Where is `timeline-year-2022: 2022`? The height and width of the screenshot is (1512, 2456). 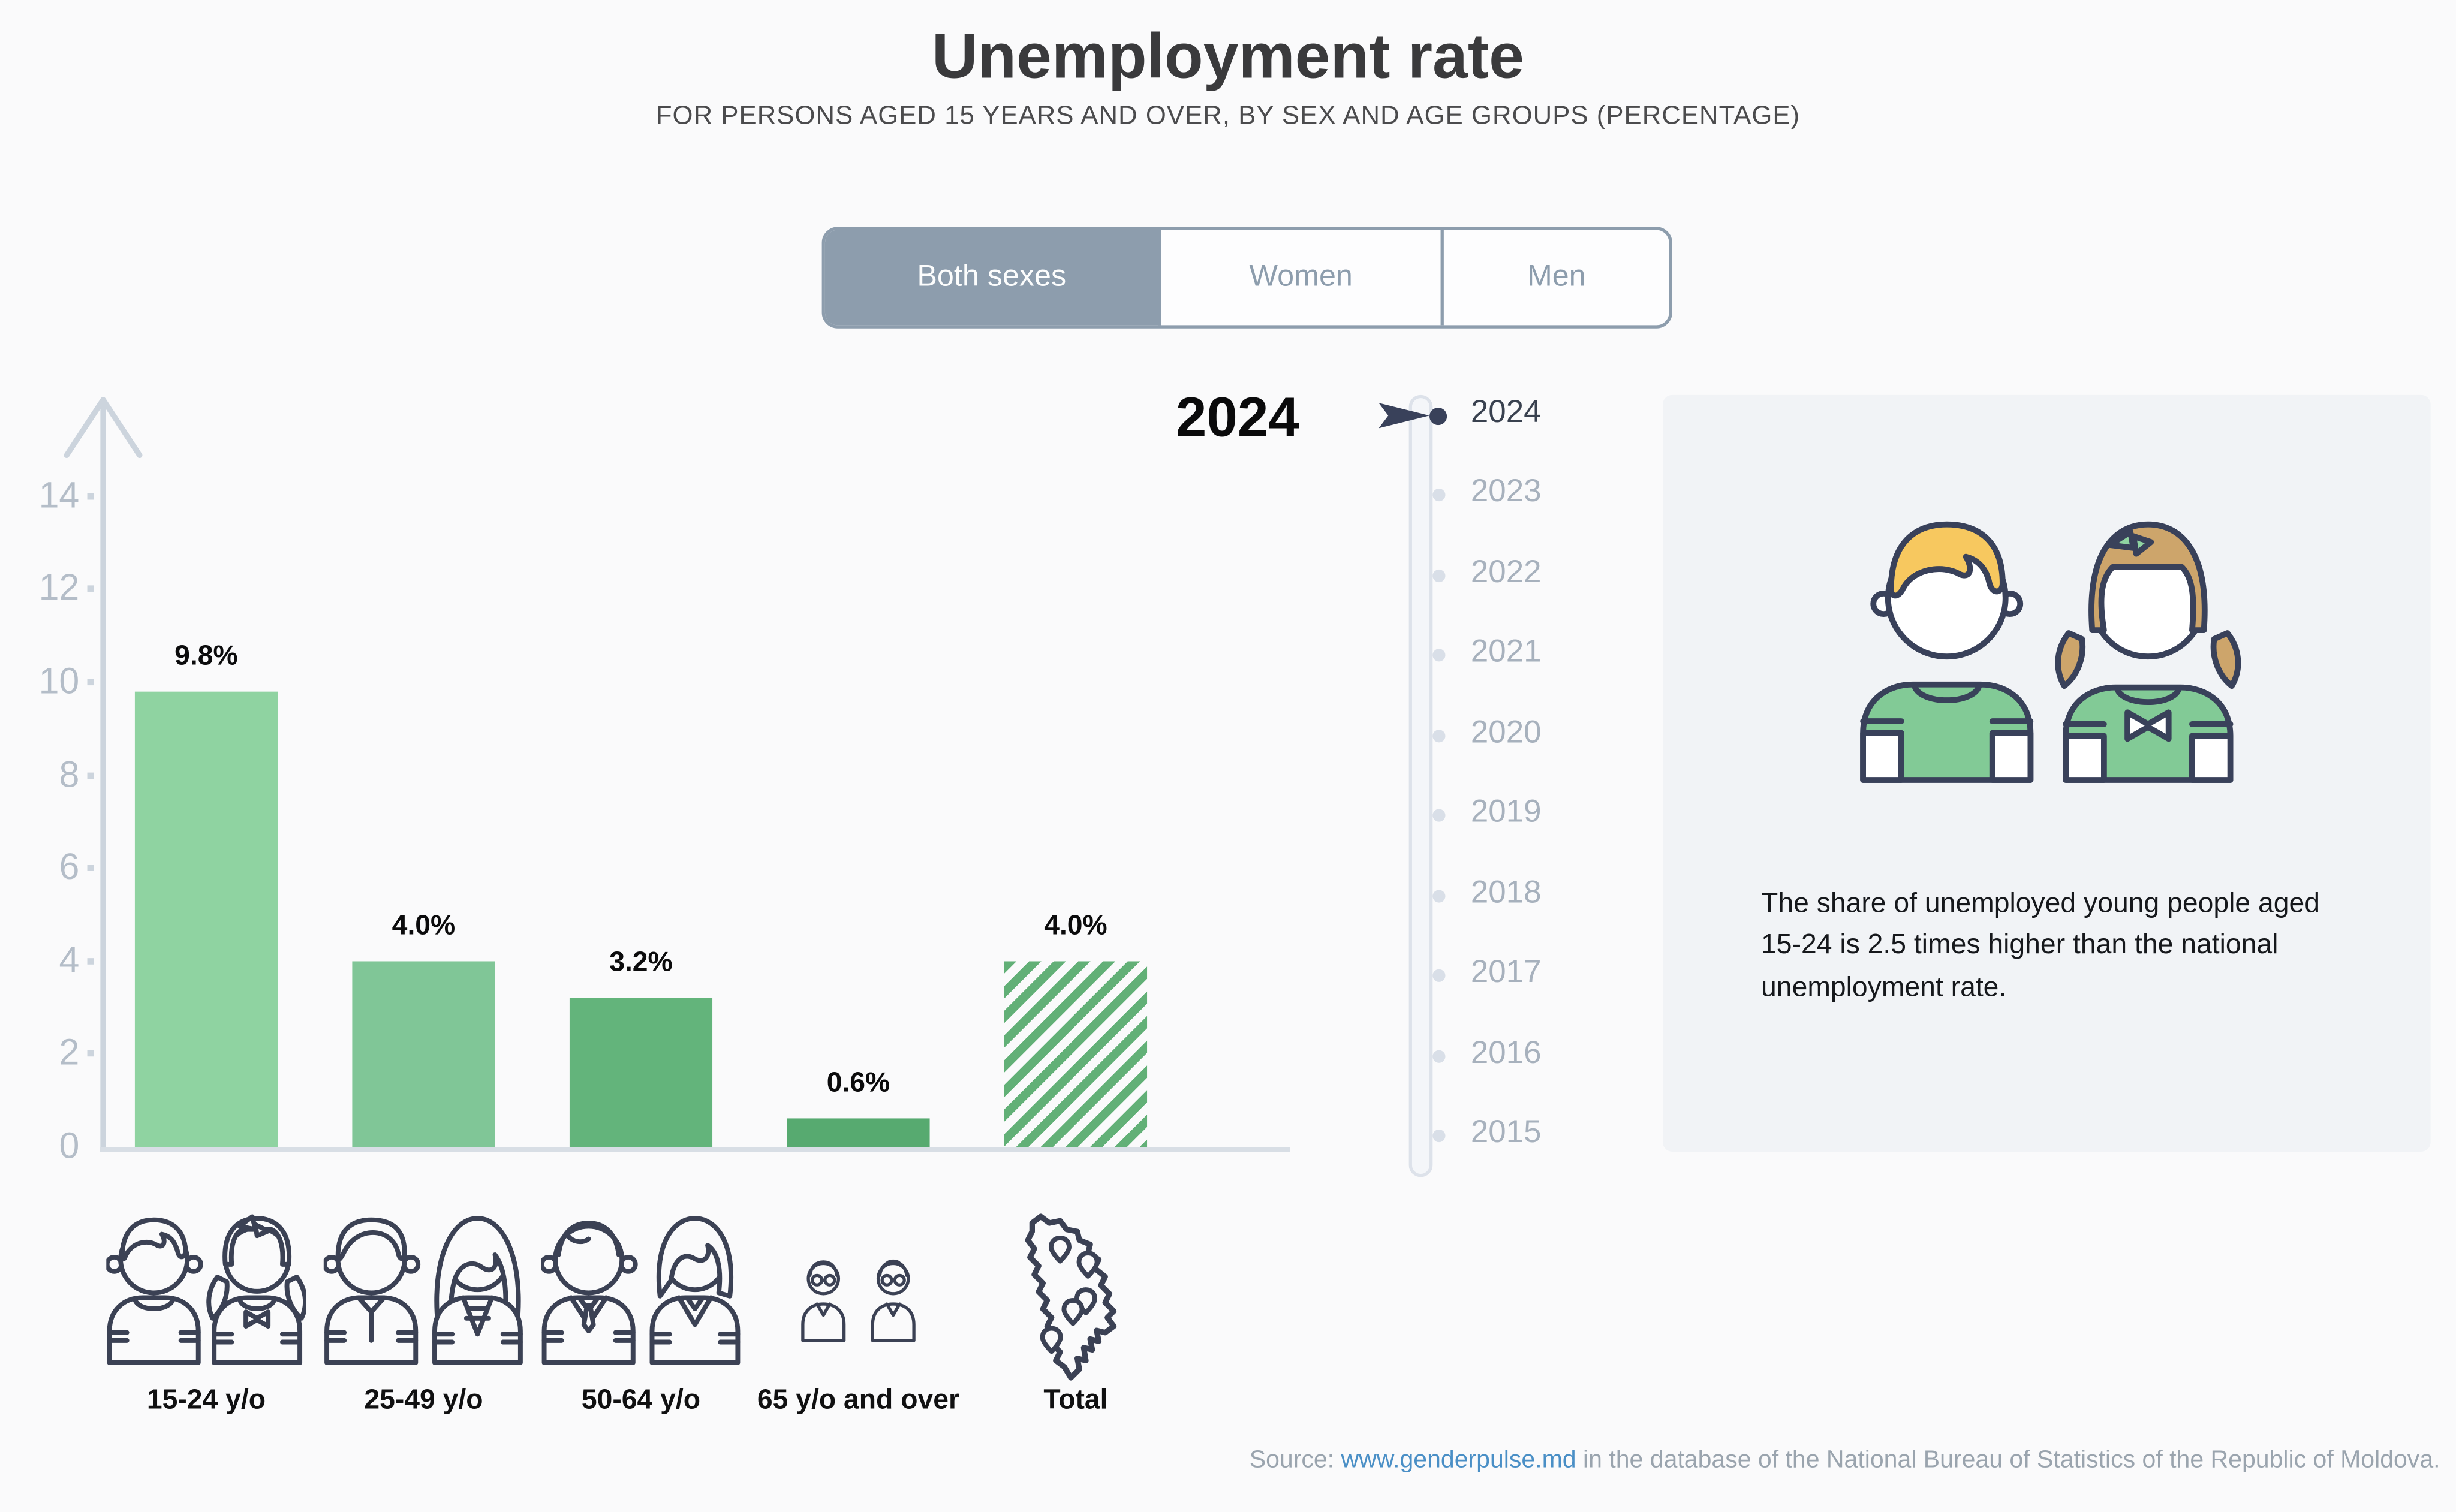
timeline-year-2022: 2022 is located at coordinates (1506, 573).